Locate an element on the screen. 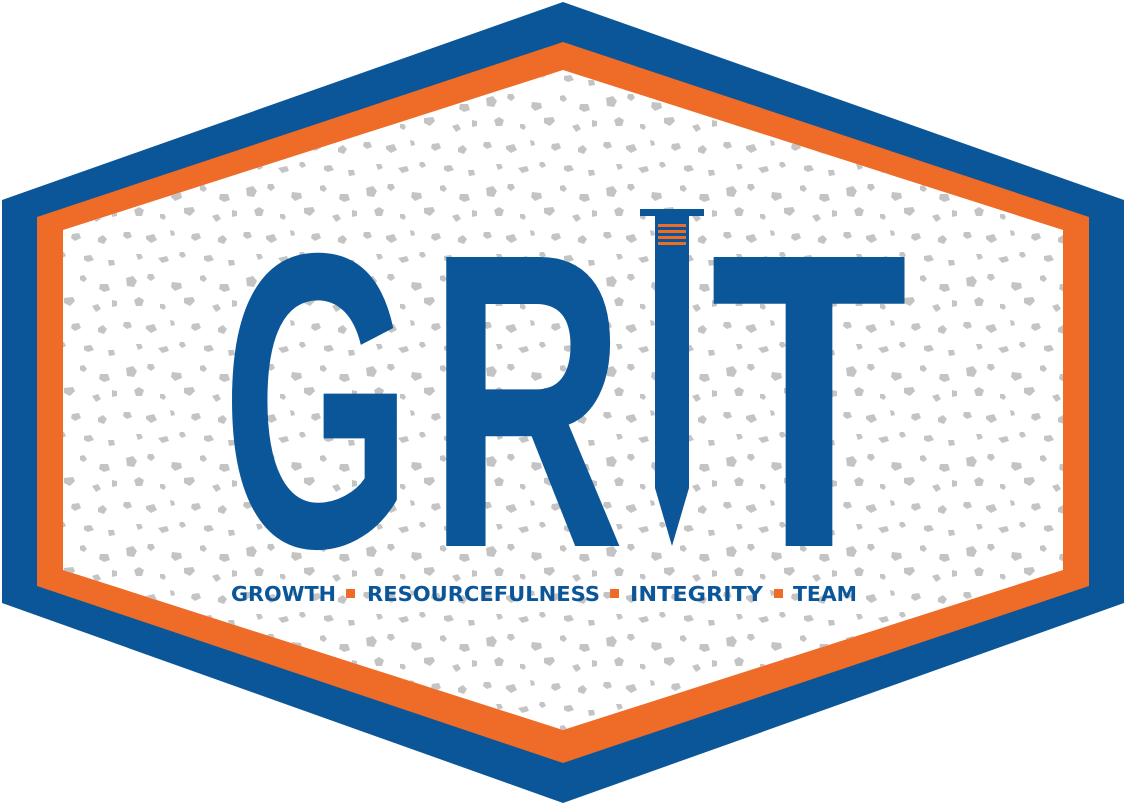 This screenshot has height=805, width=1126. tagline-team: TEAM is located at coordinates (825, 594).